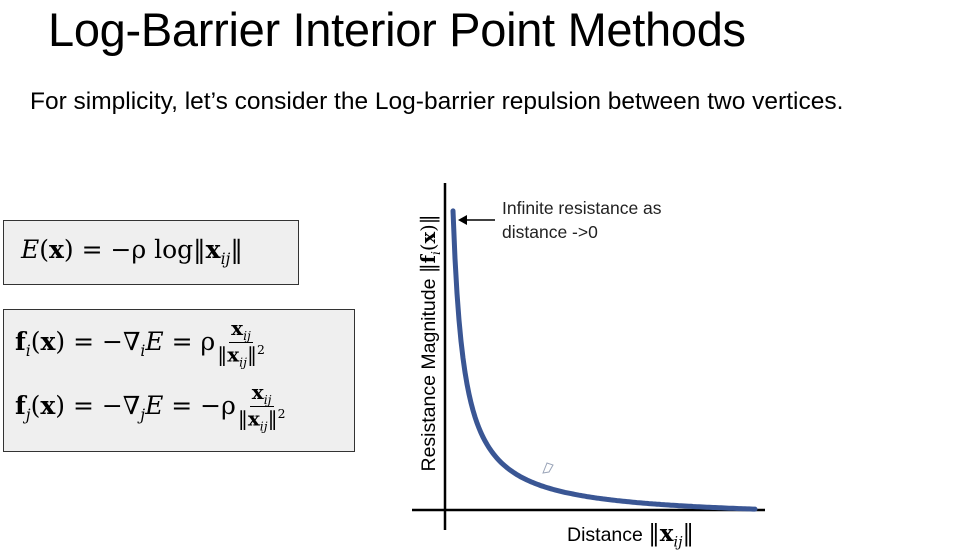 This screenshot has width=970, height=559. Describe the element at coordinates (605, 535) in the screenshot. I see `x-axis-label-text: Distance` at that location.